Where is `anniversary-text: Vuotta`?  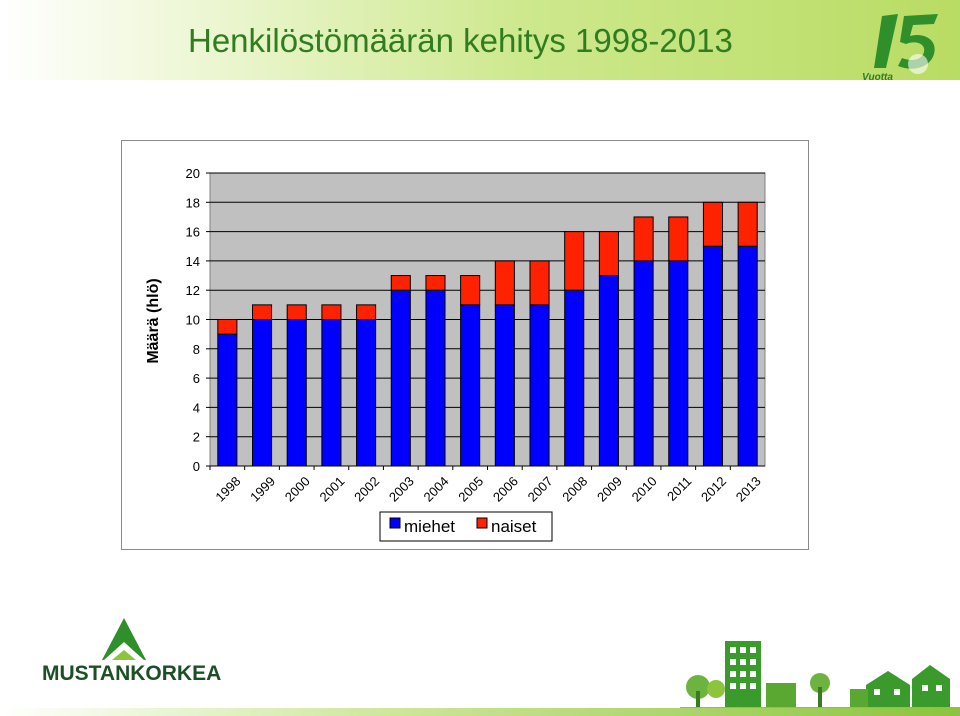 anniversary-text: Vuotta is located at coordinates (877, 77).